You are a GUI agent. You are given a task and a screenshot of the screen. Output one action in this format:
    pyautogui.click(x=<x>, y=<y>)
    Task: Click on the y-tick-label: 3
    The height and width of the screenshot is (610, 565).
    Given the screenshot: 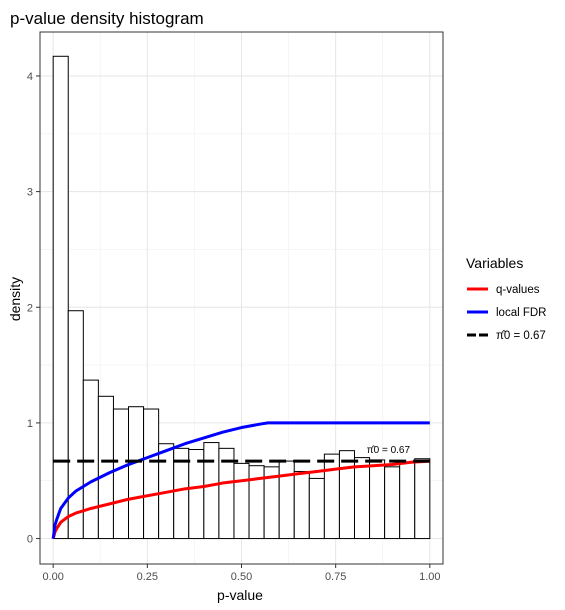 What is the action you would take?
    pyautogui.click(x=30, y=193)
    